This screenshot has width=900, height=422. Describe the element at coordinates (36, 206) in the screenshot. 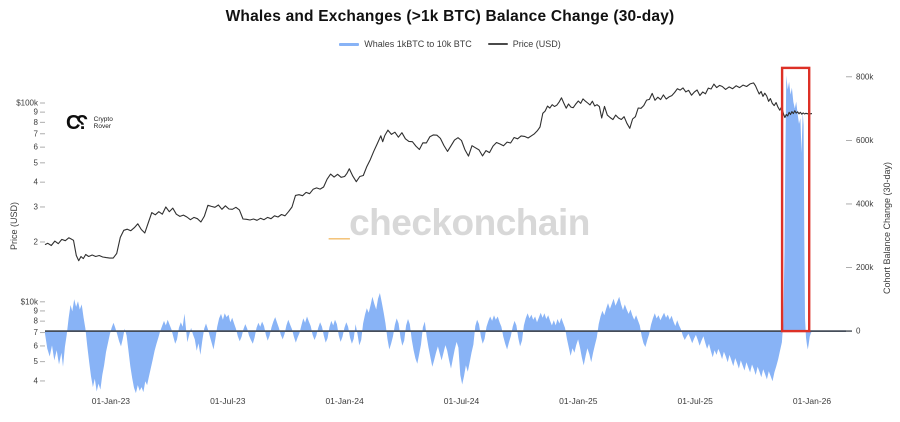

I see `price-tick-label: 3` at that location.